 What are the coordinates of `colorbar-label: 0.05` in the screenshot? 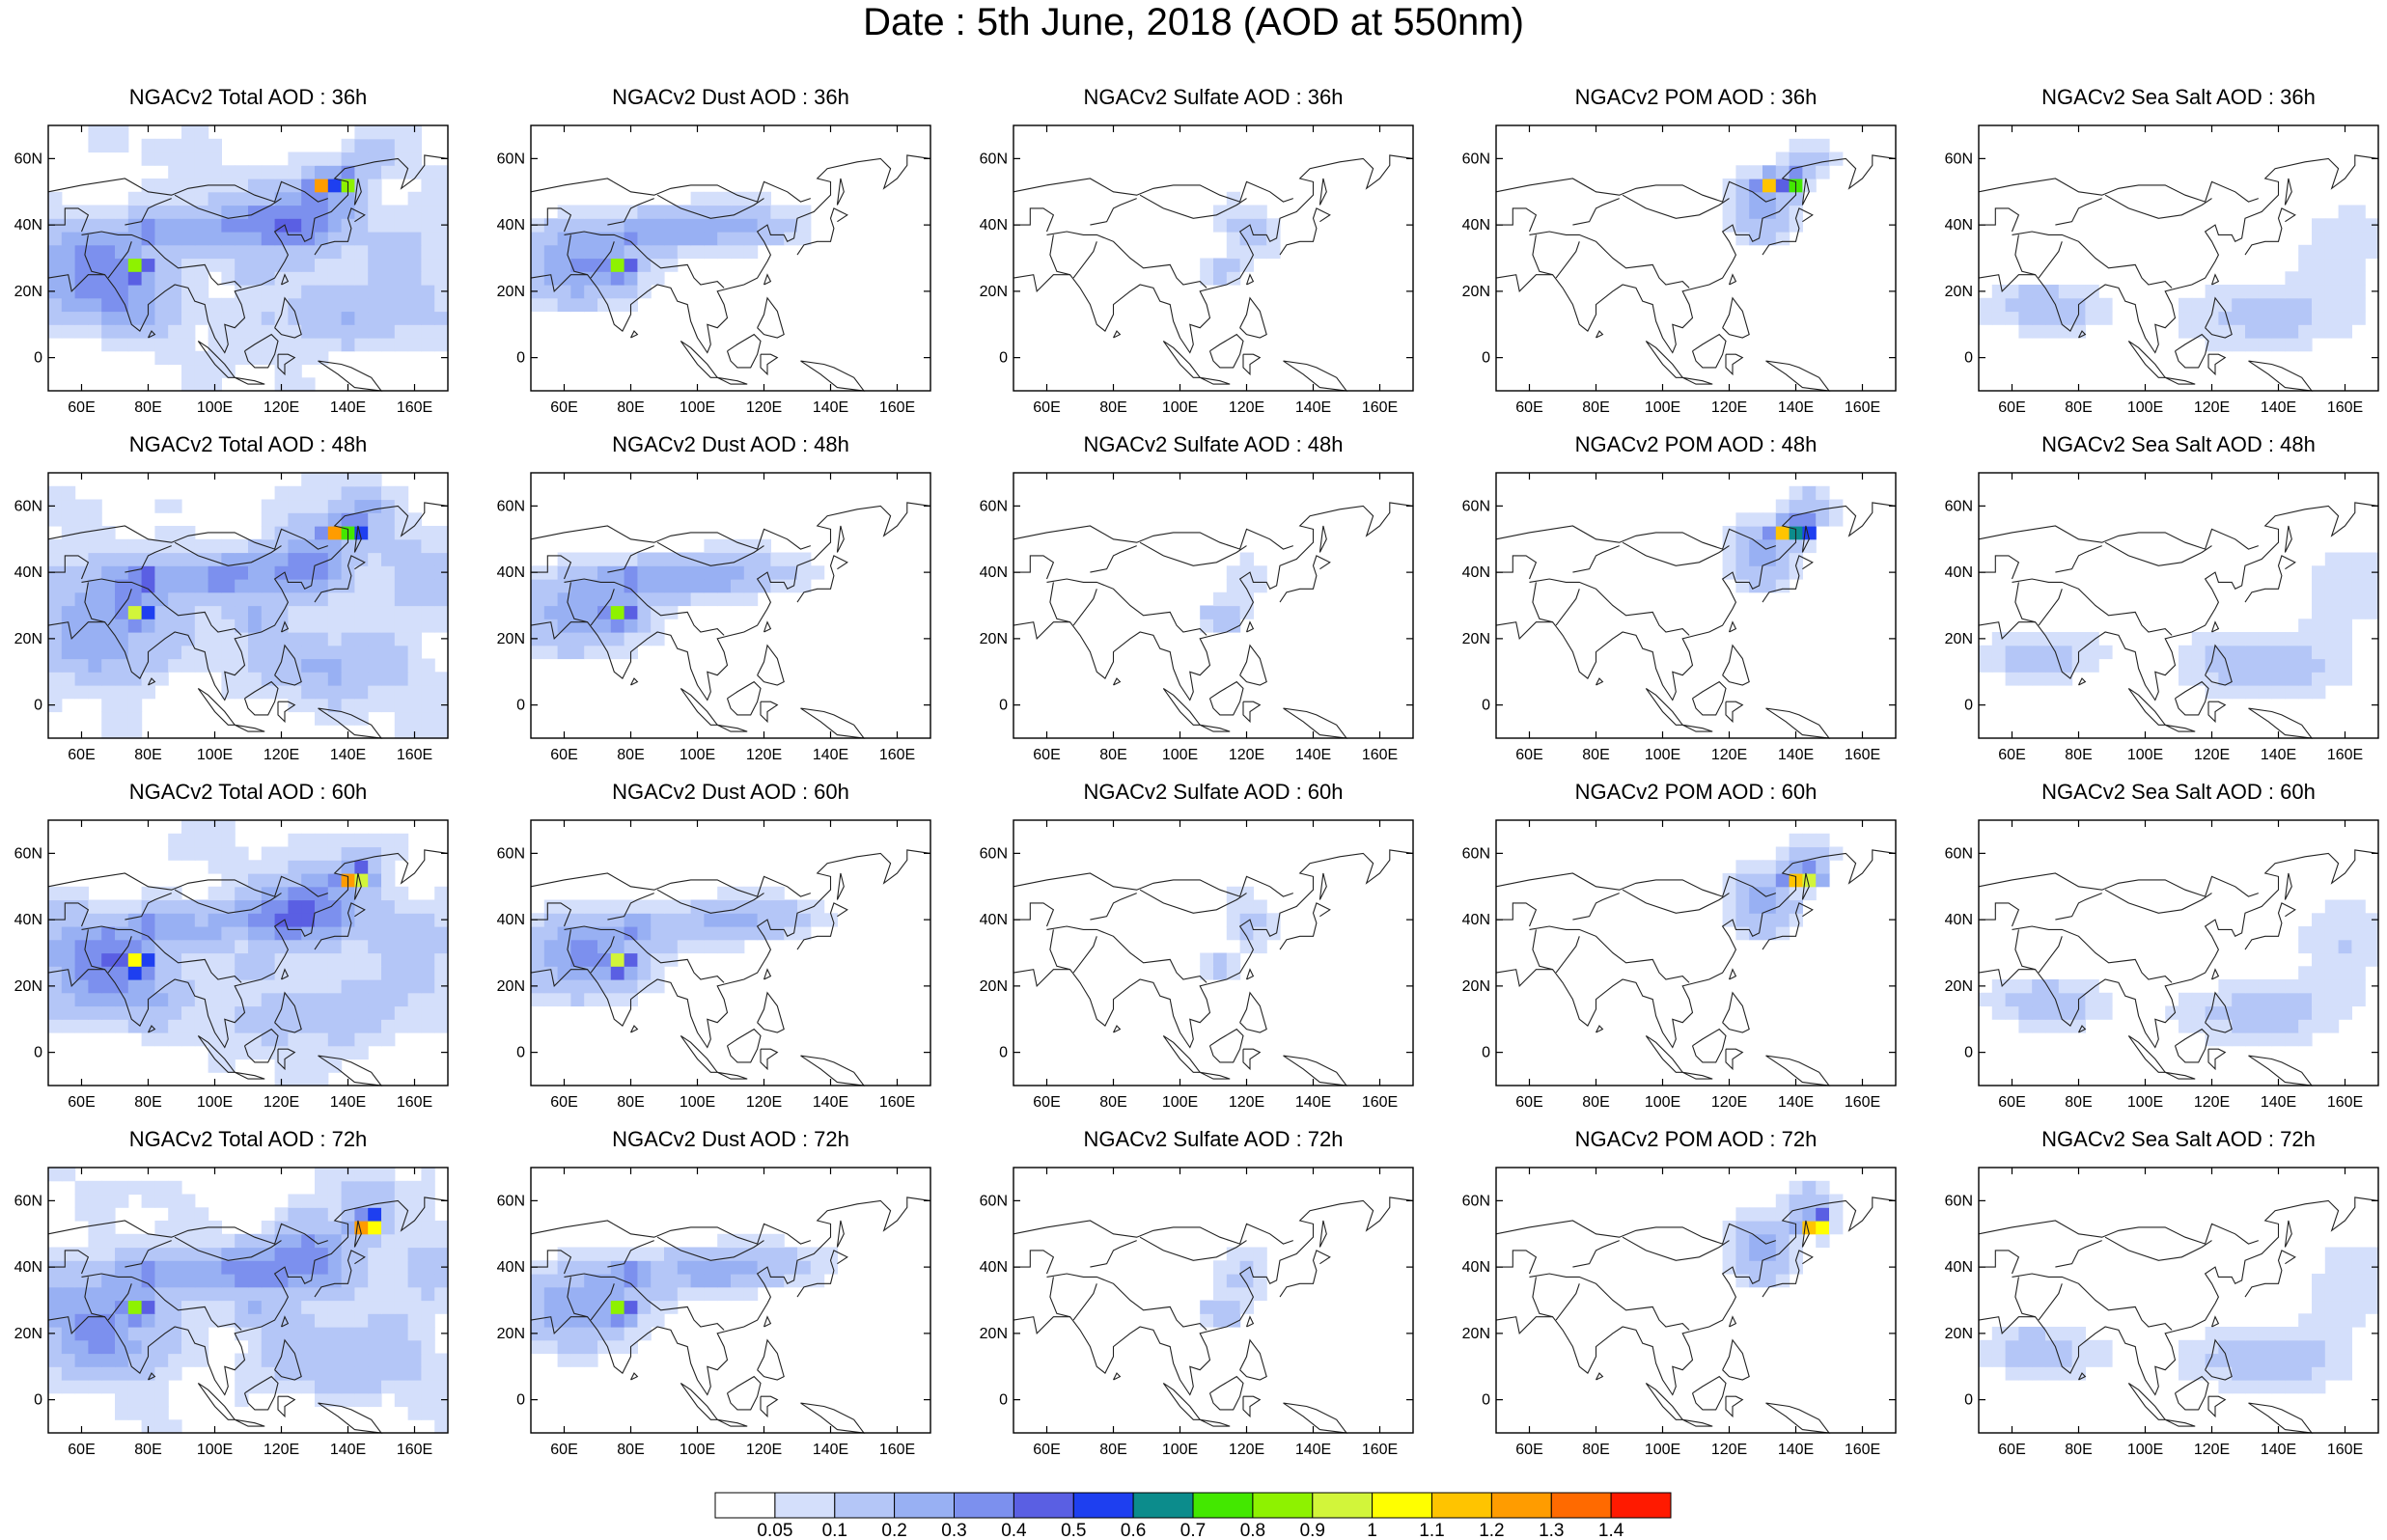 It's located at (774, 1530).